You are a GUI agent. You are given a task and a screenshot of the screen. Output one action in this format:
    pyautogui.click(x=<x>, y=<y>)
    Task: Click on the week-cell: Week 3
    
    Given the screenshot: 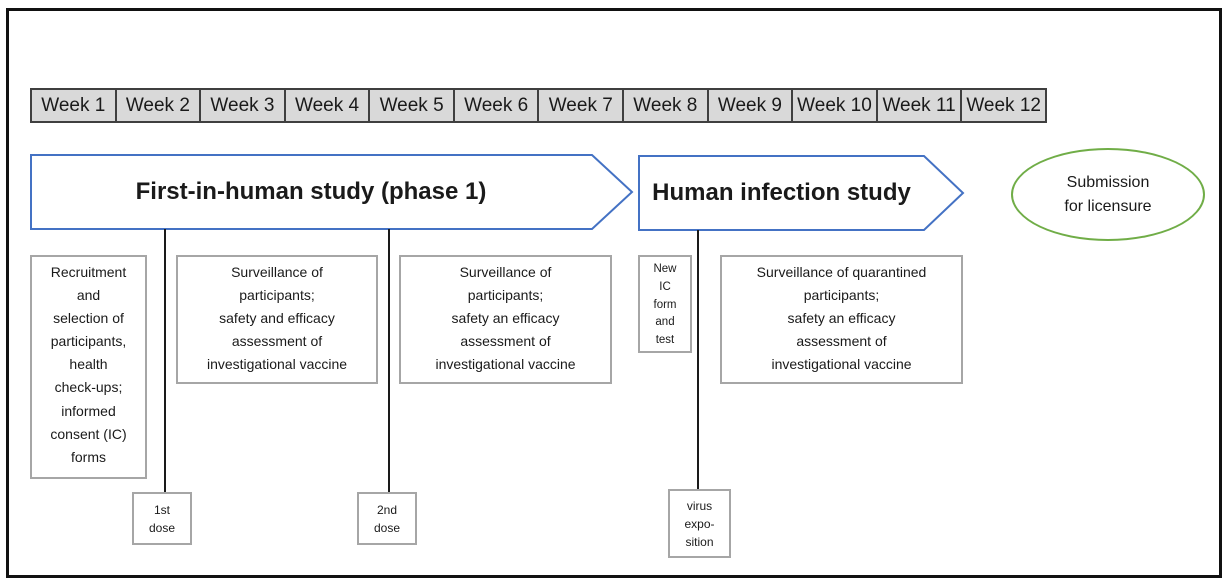 What is the action you would take?
    pyautogui.click(x=242, y=105)
    